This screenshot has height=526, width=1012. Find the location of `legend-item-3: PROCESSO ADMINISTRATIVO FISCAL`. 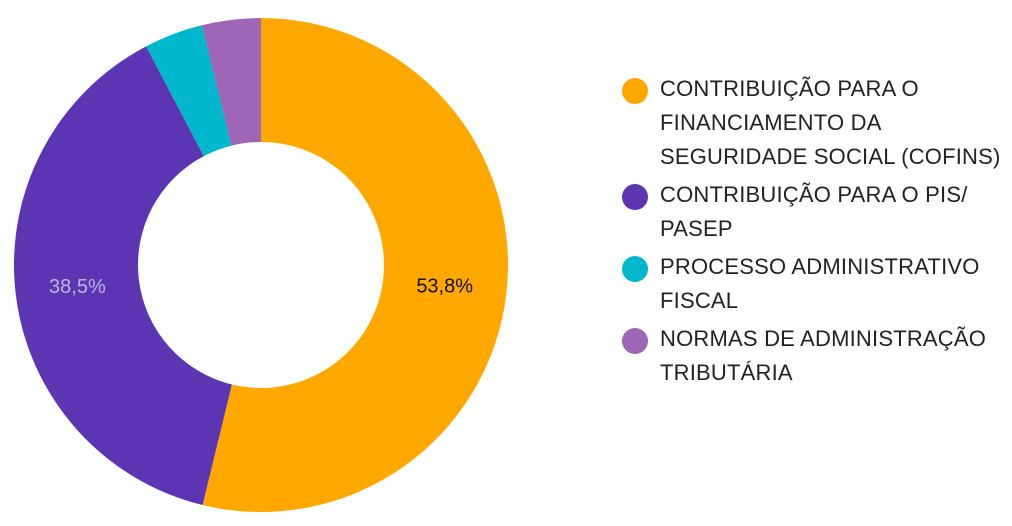

legend-item-3: PROCESSO ADMINISTRATIVO FISCAL is located at coordinates (812, 284).